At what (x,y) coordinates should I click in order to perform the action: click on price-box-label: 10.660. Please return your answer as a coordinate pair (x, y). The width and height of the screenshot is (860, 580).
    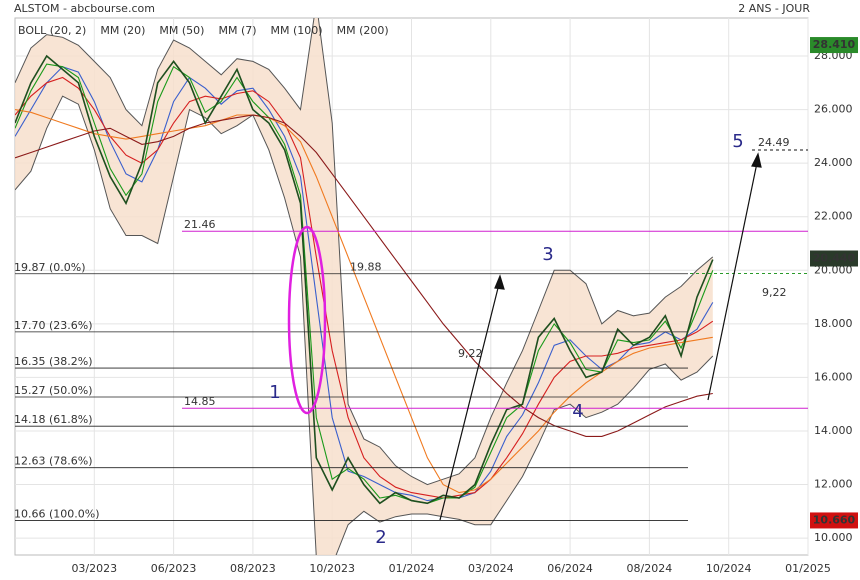
    Looking at the image, I should click on (834, 519).